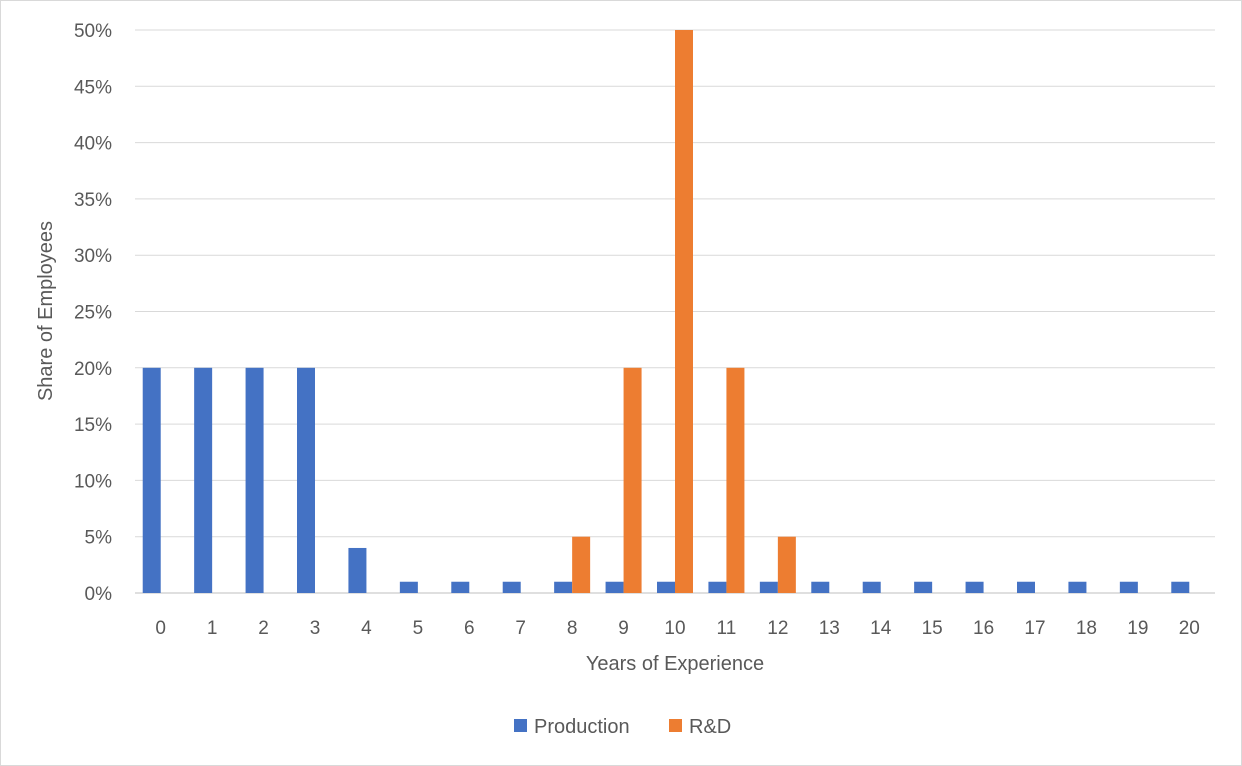 Image resolution: width=1242 pixels, height=766 pixels. I want to click on x-tick-label: 11, so click(727, 628).